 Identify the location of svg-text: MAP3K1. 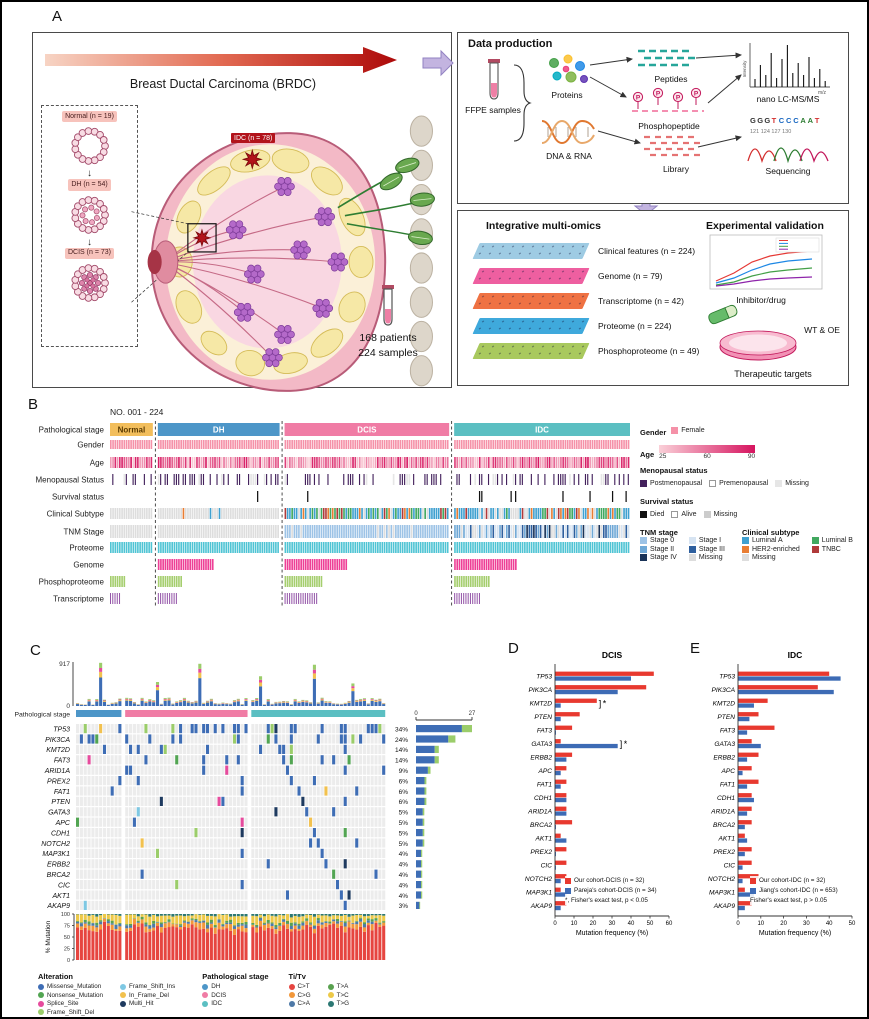
(539, 893).